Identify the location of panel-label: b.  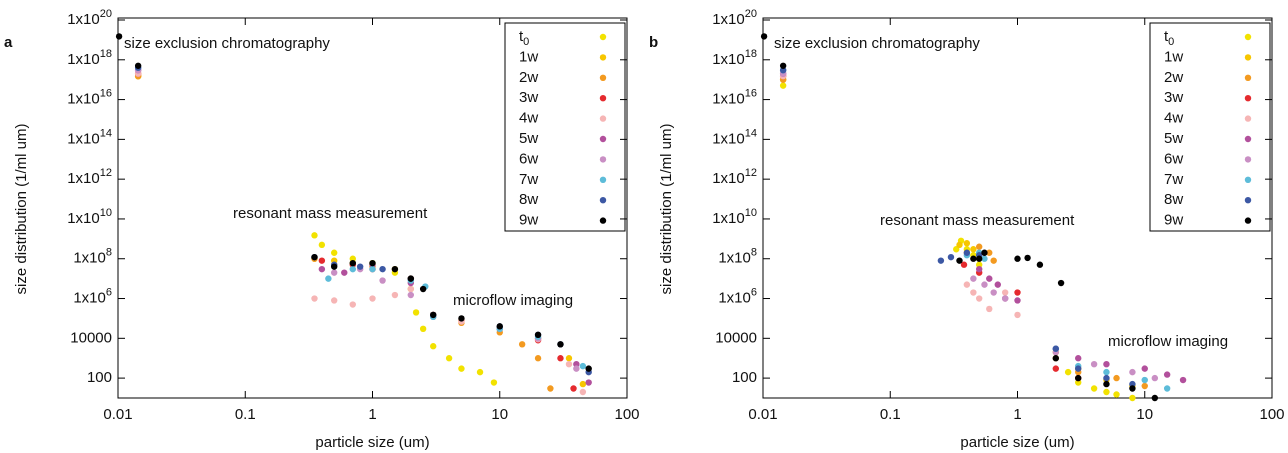
(653, 42).